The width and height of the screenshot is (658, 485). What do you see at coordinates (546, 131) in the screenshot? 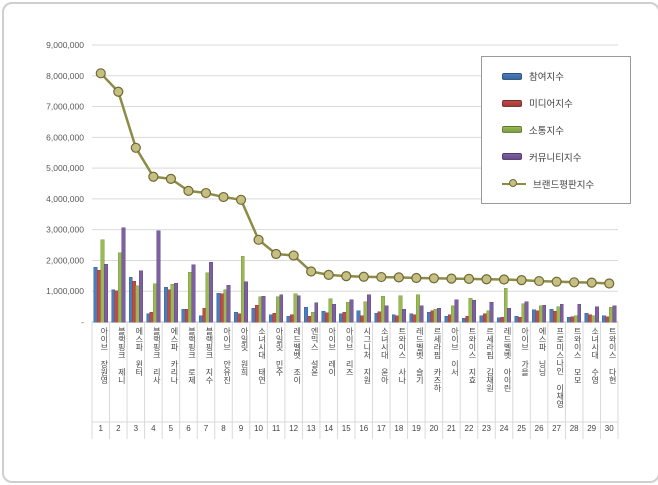
I see `legend-label: 소통지수` at bounding box center [546, 131].